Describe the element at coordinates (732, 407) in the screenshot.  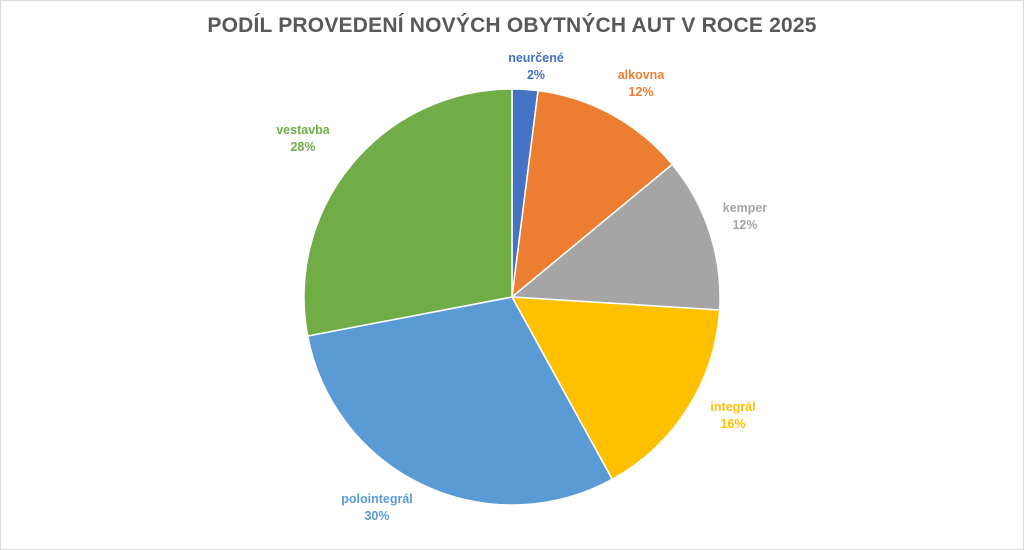
I see `data-label-category: integrál` at that location.